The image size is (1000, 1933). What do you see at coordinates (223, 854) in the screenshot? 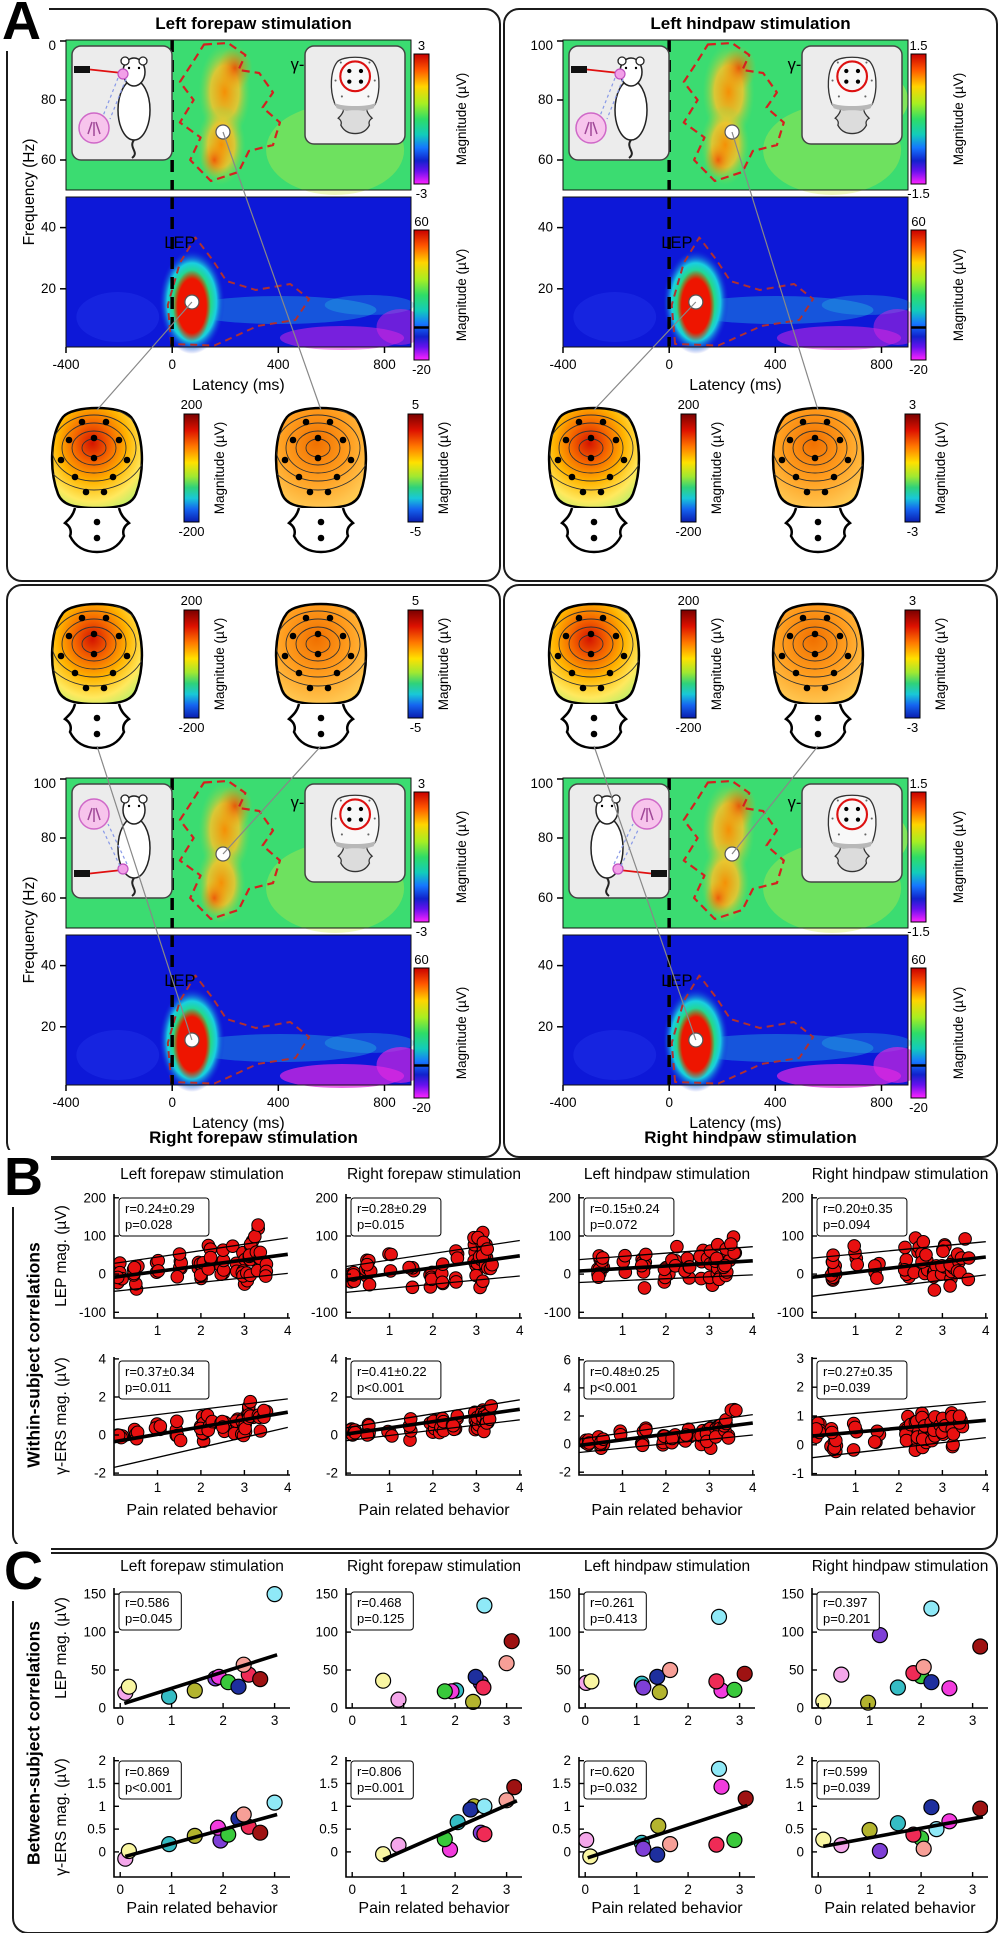
I see `gamma-peak-marker` at bounding box center [223, 854].